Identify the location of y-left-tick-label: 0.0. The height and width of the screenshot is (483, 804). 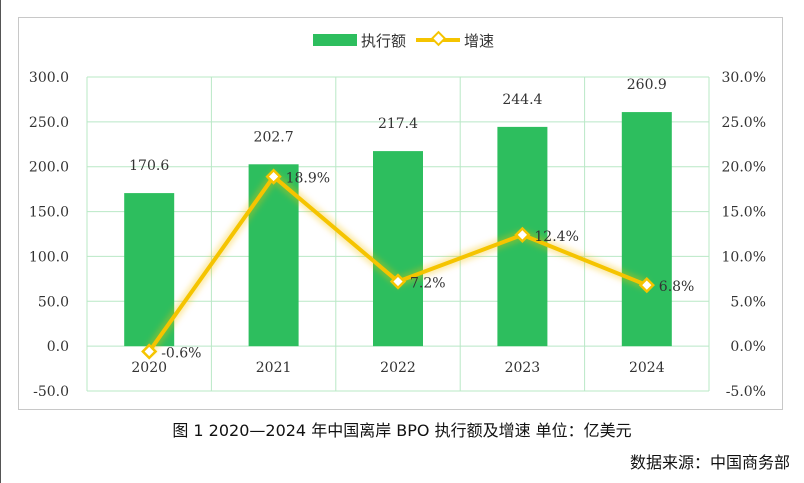
(58, 347).